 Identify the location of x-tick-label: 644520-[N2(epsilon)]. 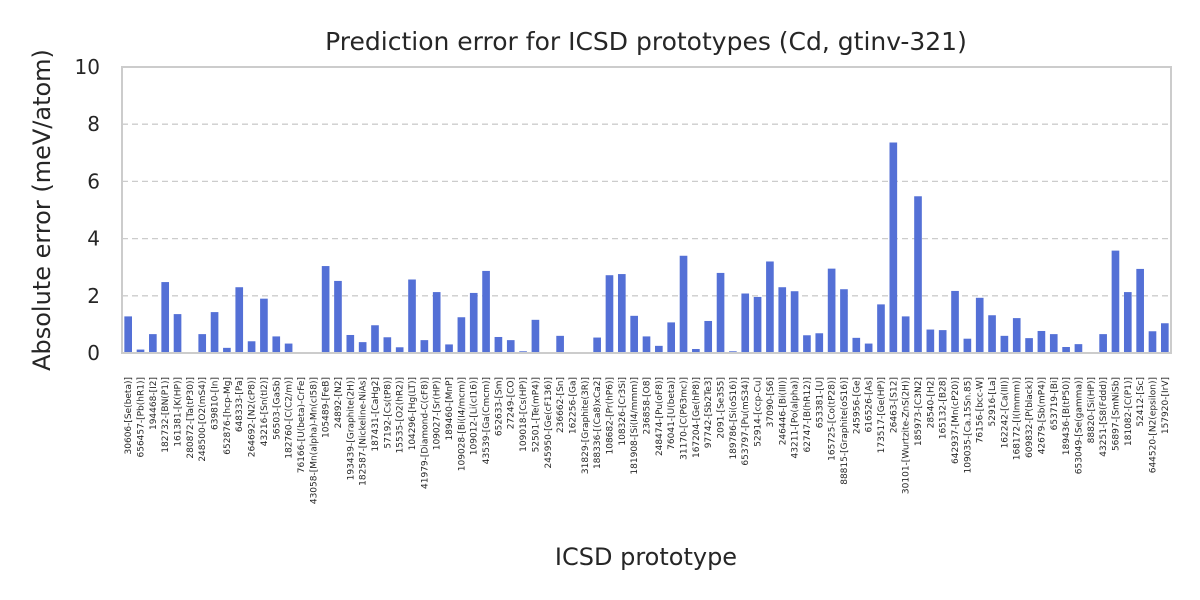
(1153, 425).